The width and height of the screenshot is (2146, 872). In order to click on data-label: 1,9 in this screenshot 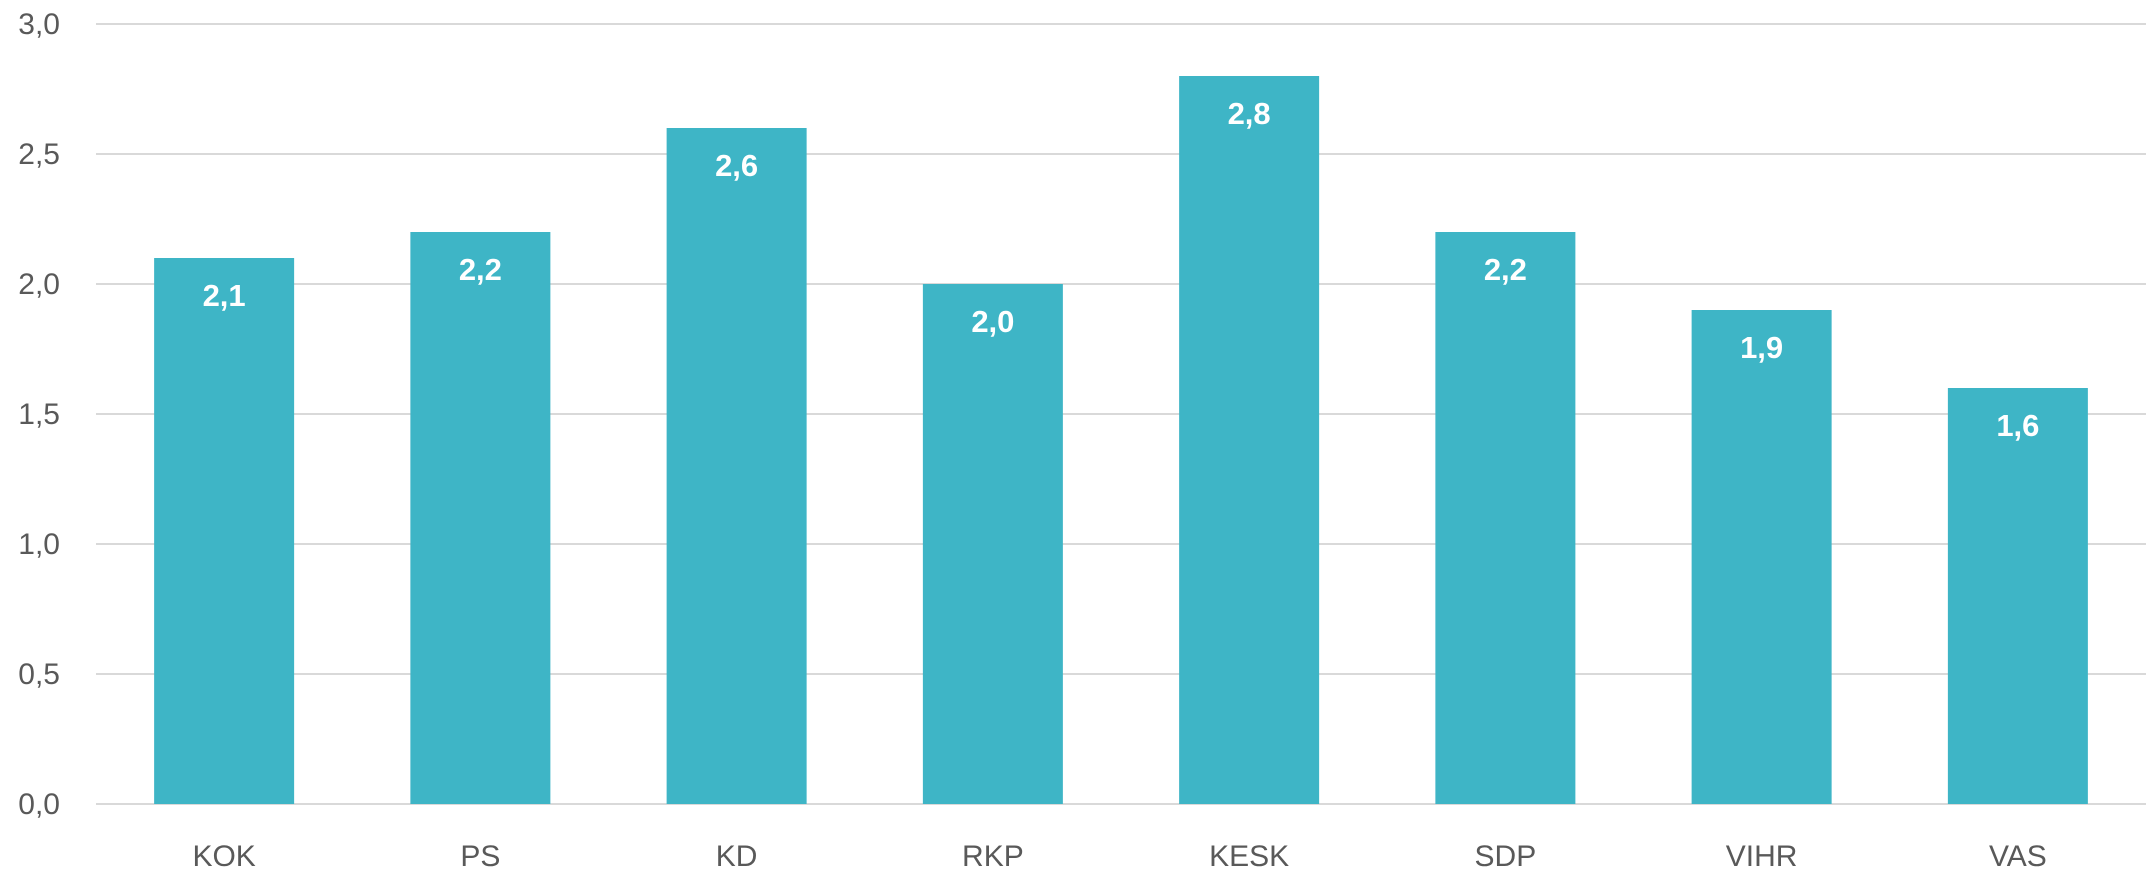, I will do `click(1761, 347)`.